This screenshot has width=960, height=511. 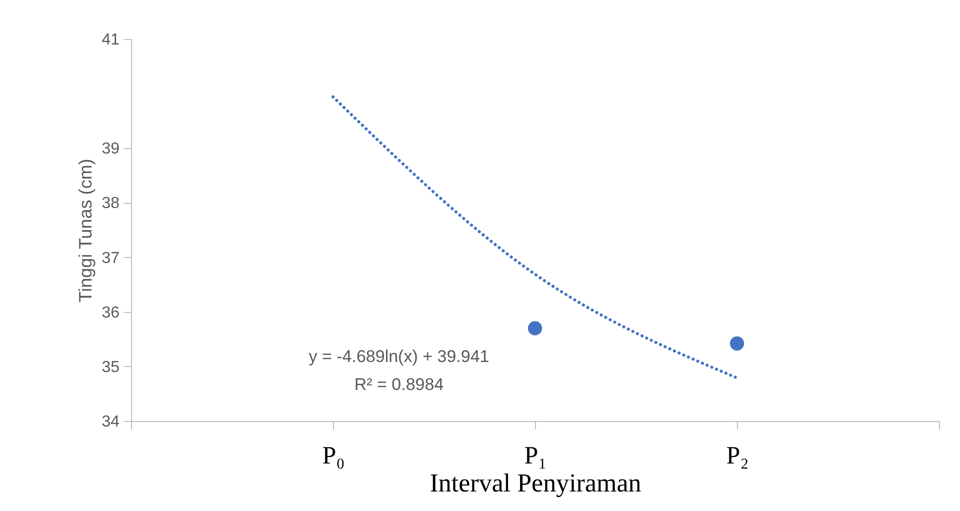 What do you see at coordinates (399, 356) in the screenshot?
I see `annotation: y = -4.689ln(x) + 39.941` at bounding box center [399, 356].